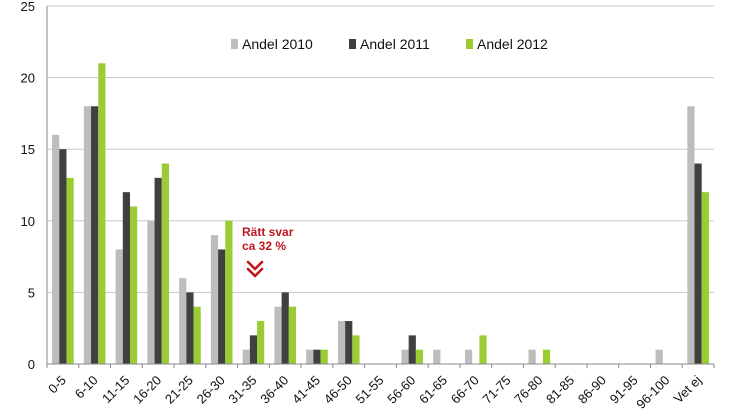  I want to click on y-tick-label: 0, so click(31, 364).